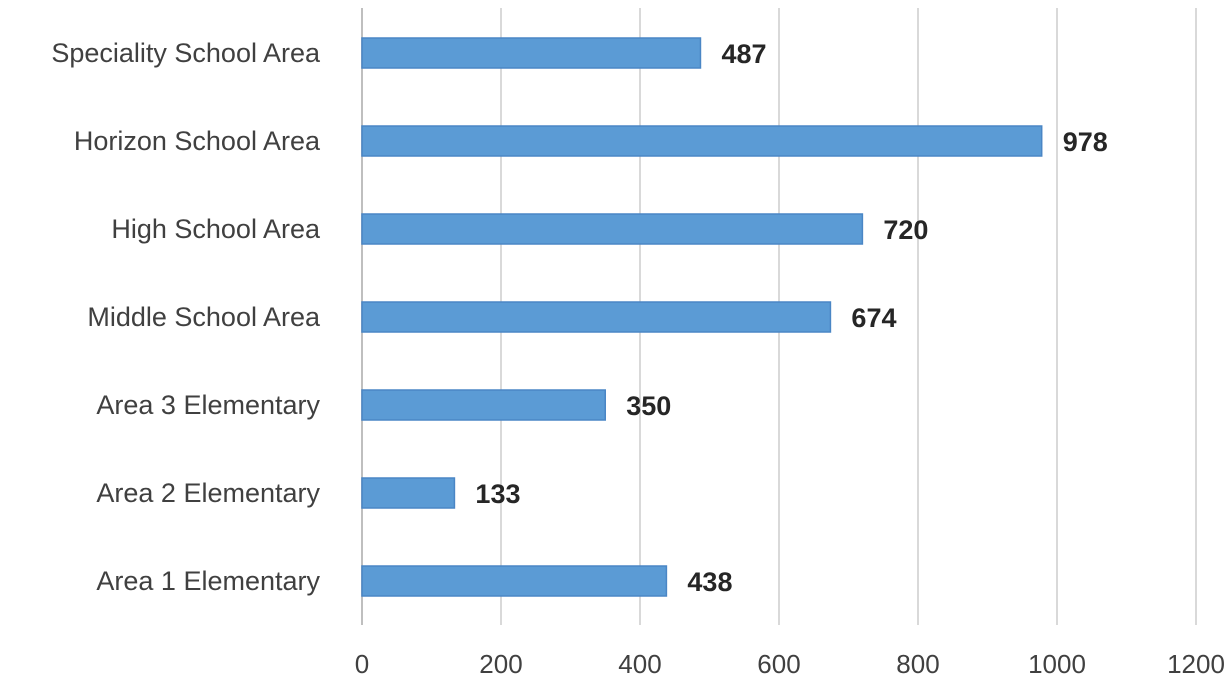  I want to click on data-label: 350, so click(648, 406).